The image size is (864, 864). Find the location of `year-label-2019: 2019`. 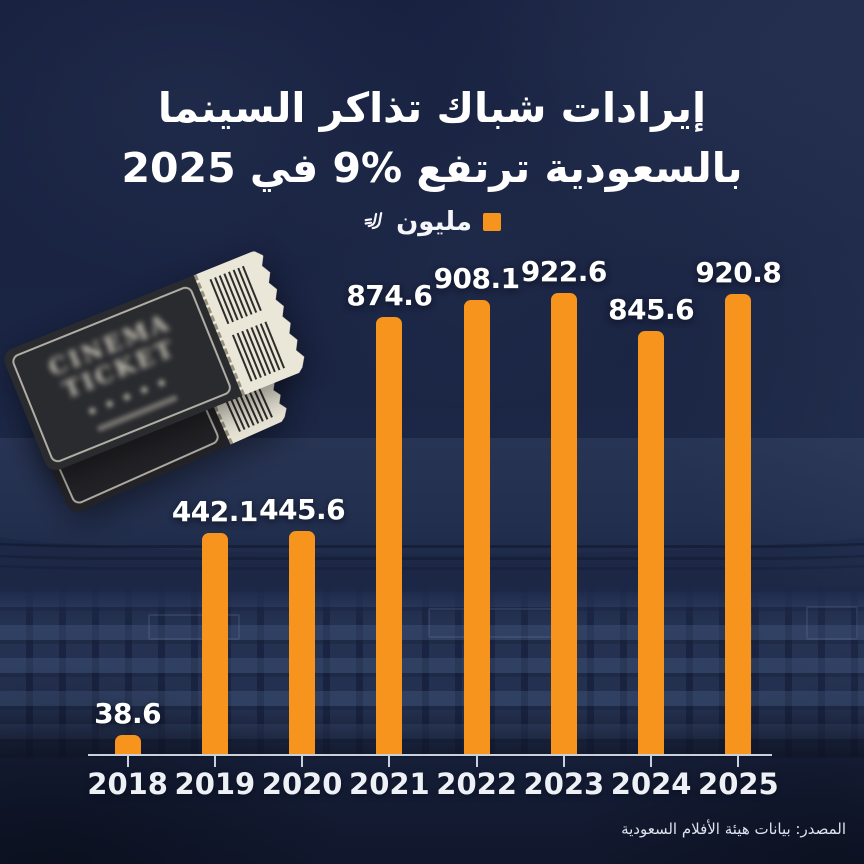

year-label-2019: 2019 is located at coordinates (215, 784).